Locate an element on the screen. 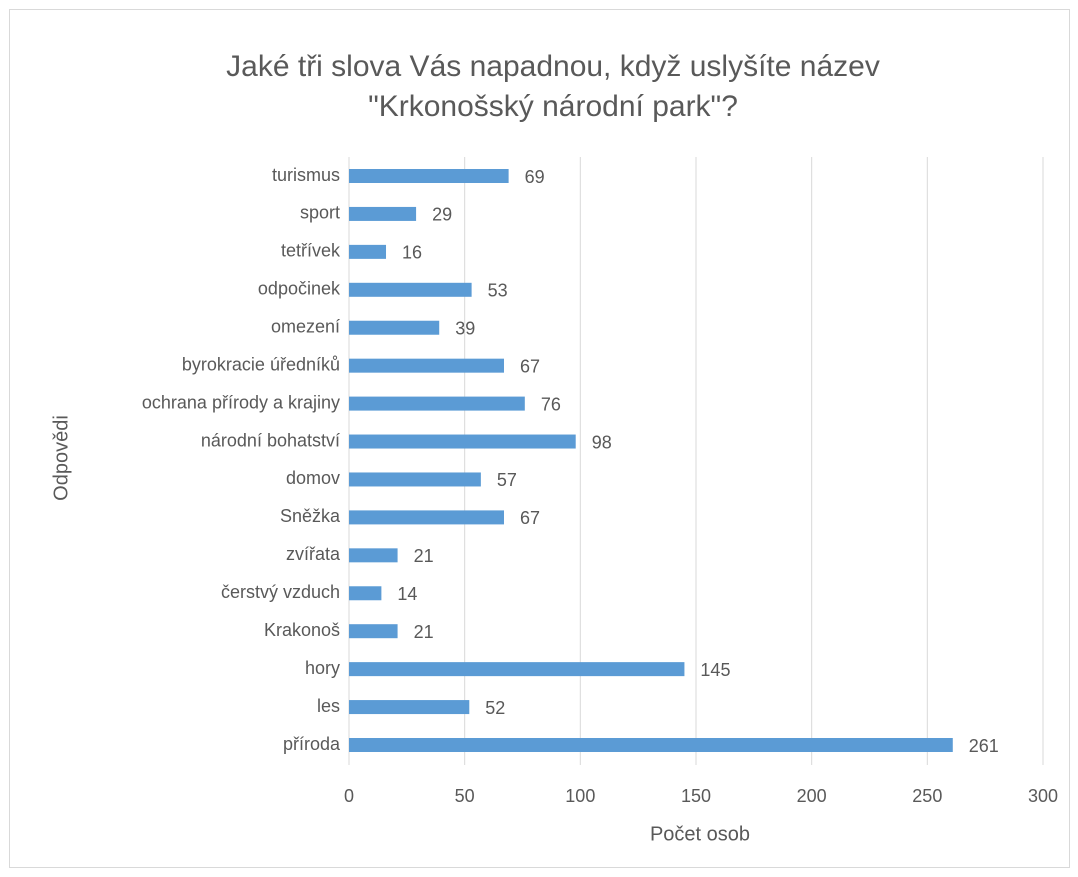 Image resolution: width=1078 pixels, height=877 pixels. value-label: 145 is located at coordinates (715, 670).